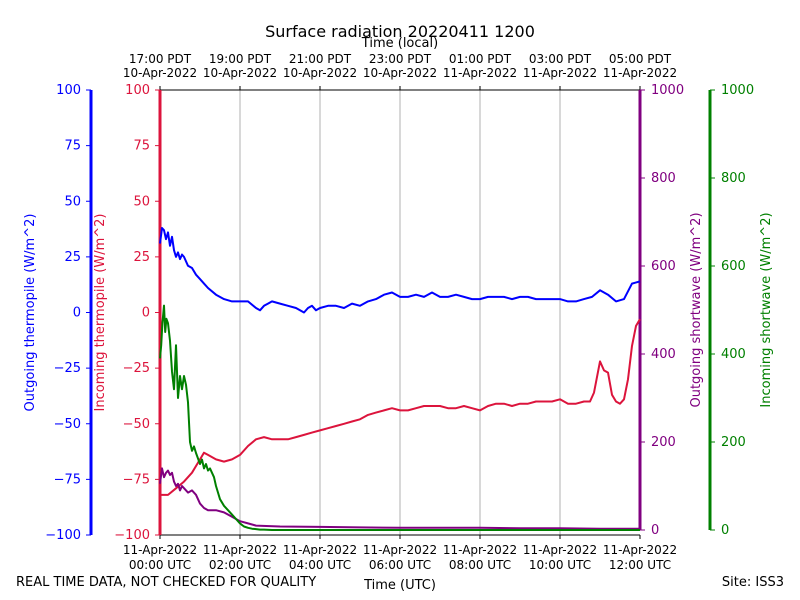  I want to click on x-tick-label-utc-time: 12:00 UTC, so click(640, 565).